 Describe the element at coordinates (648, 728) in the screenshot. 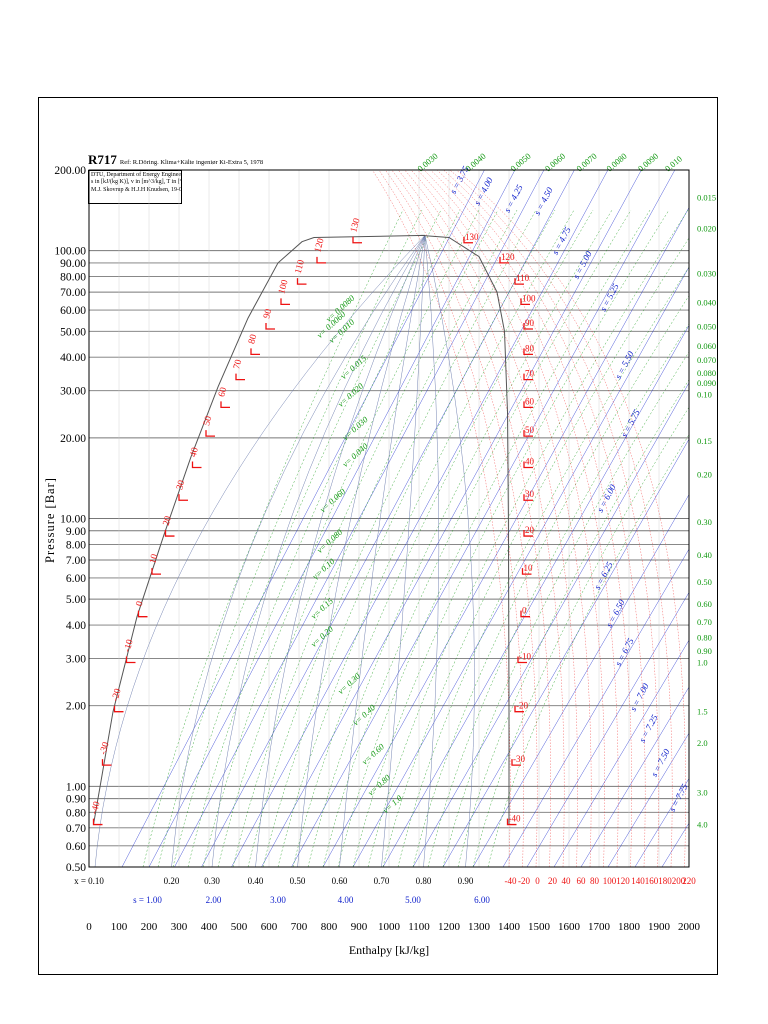

I see `entropy-label: s = 7.25` at that location.